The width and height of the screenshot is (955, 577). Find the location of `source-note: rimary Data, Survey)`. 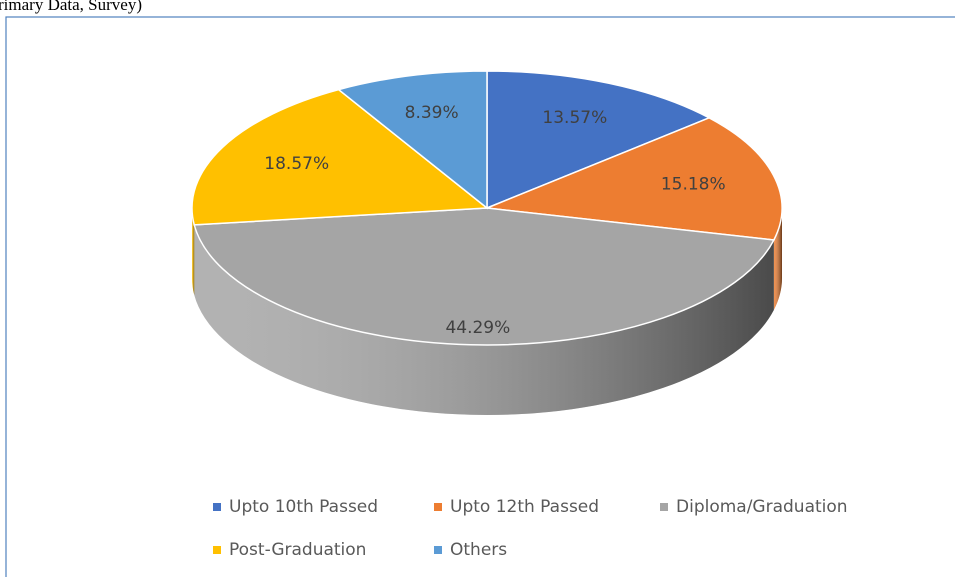

source-note: rimary Data, Survey) is located at coordinates (71, 7).